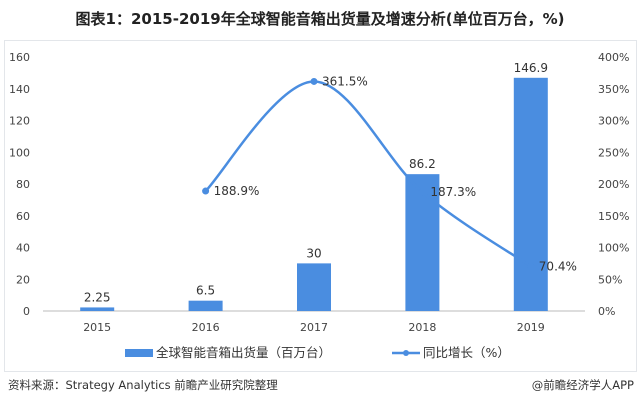 This screenshot has width=640, height=408. I want to click on legend-bar-label: 全球智能音箱出货量（百万台）, so click(243, 352).